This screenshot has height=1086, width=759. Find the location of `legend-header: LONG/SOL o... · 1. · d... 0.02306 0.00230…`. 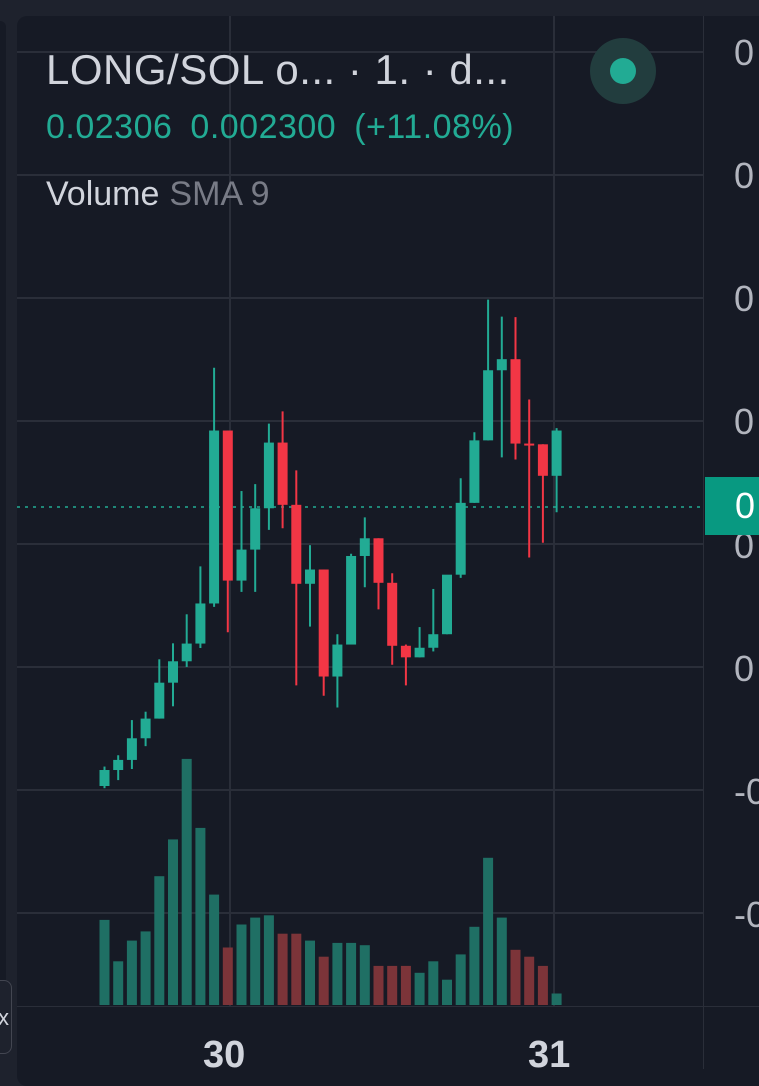

legend-header: LONG/SOL o... · 1. · d... 0.02306 0.00230… is located at coordinates (366, 126).